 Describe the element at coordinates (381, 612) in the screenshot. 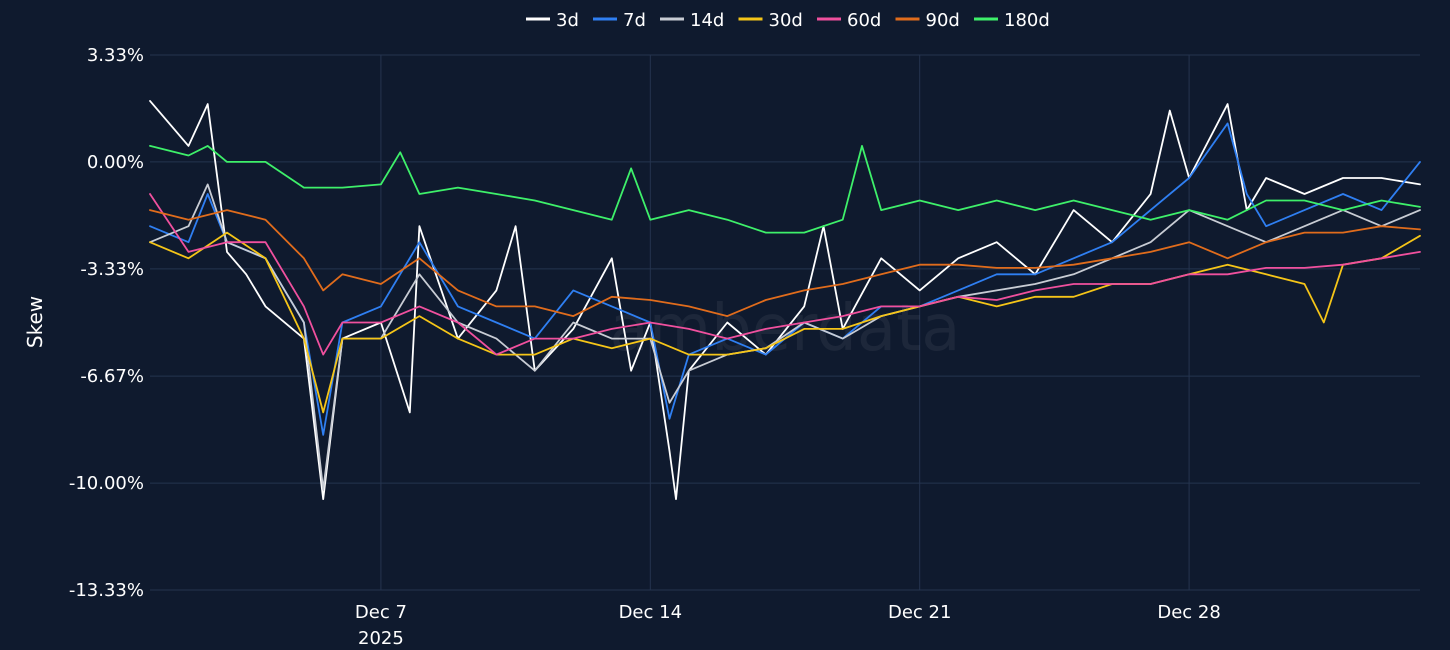

I see `x-tick-label: Dec 7` at that location.